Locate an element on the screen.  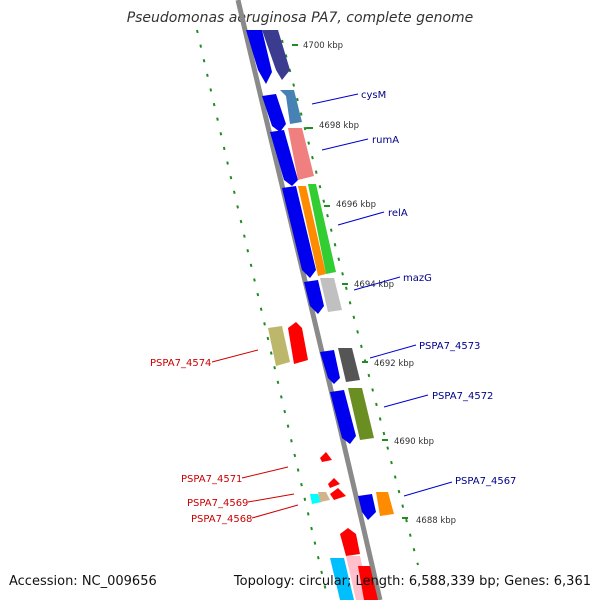
tick-label-6: 4688 kbp is located at coordinates (436, 521).